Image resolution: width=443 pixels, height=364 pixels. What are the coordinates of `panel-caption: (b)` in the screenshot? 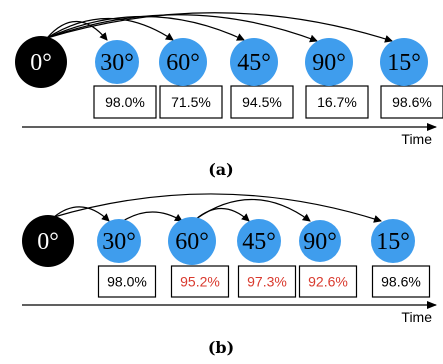 It's located at (221, 347).